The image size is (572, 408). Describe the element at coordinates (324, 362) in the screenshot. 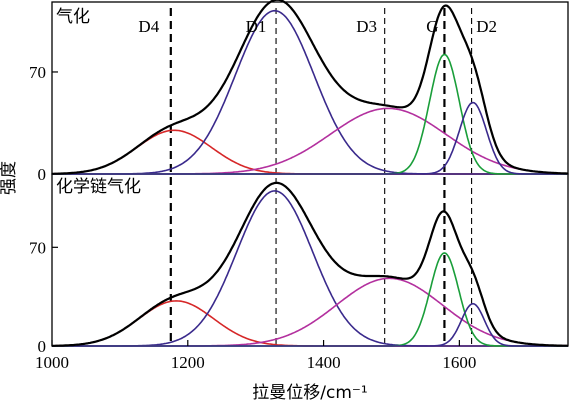

I see `x-tick-label-1400: 1400` at that location.